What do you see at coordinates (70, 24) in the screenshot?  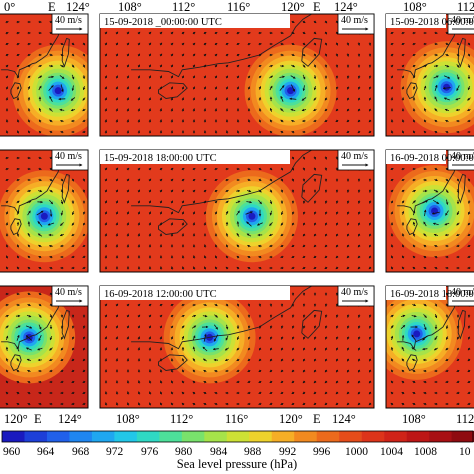 I see `wind-scale-legend: 40 m/s` at bounding box center [70, 24].